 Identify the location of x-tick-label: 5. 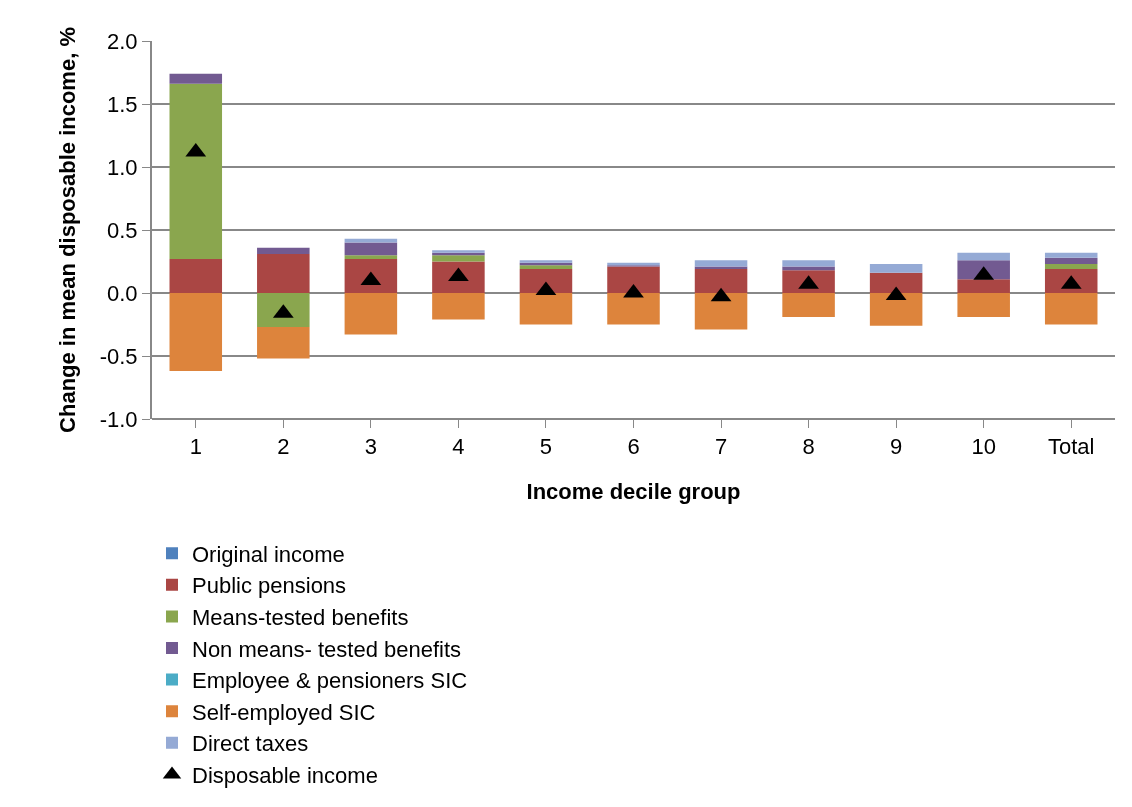
(546, 447).